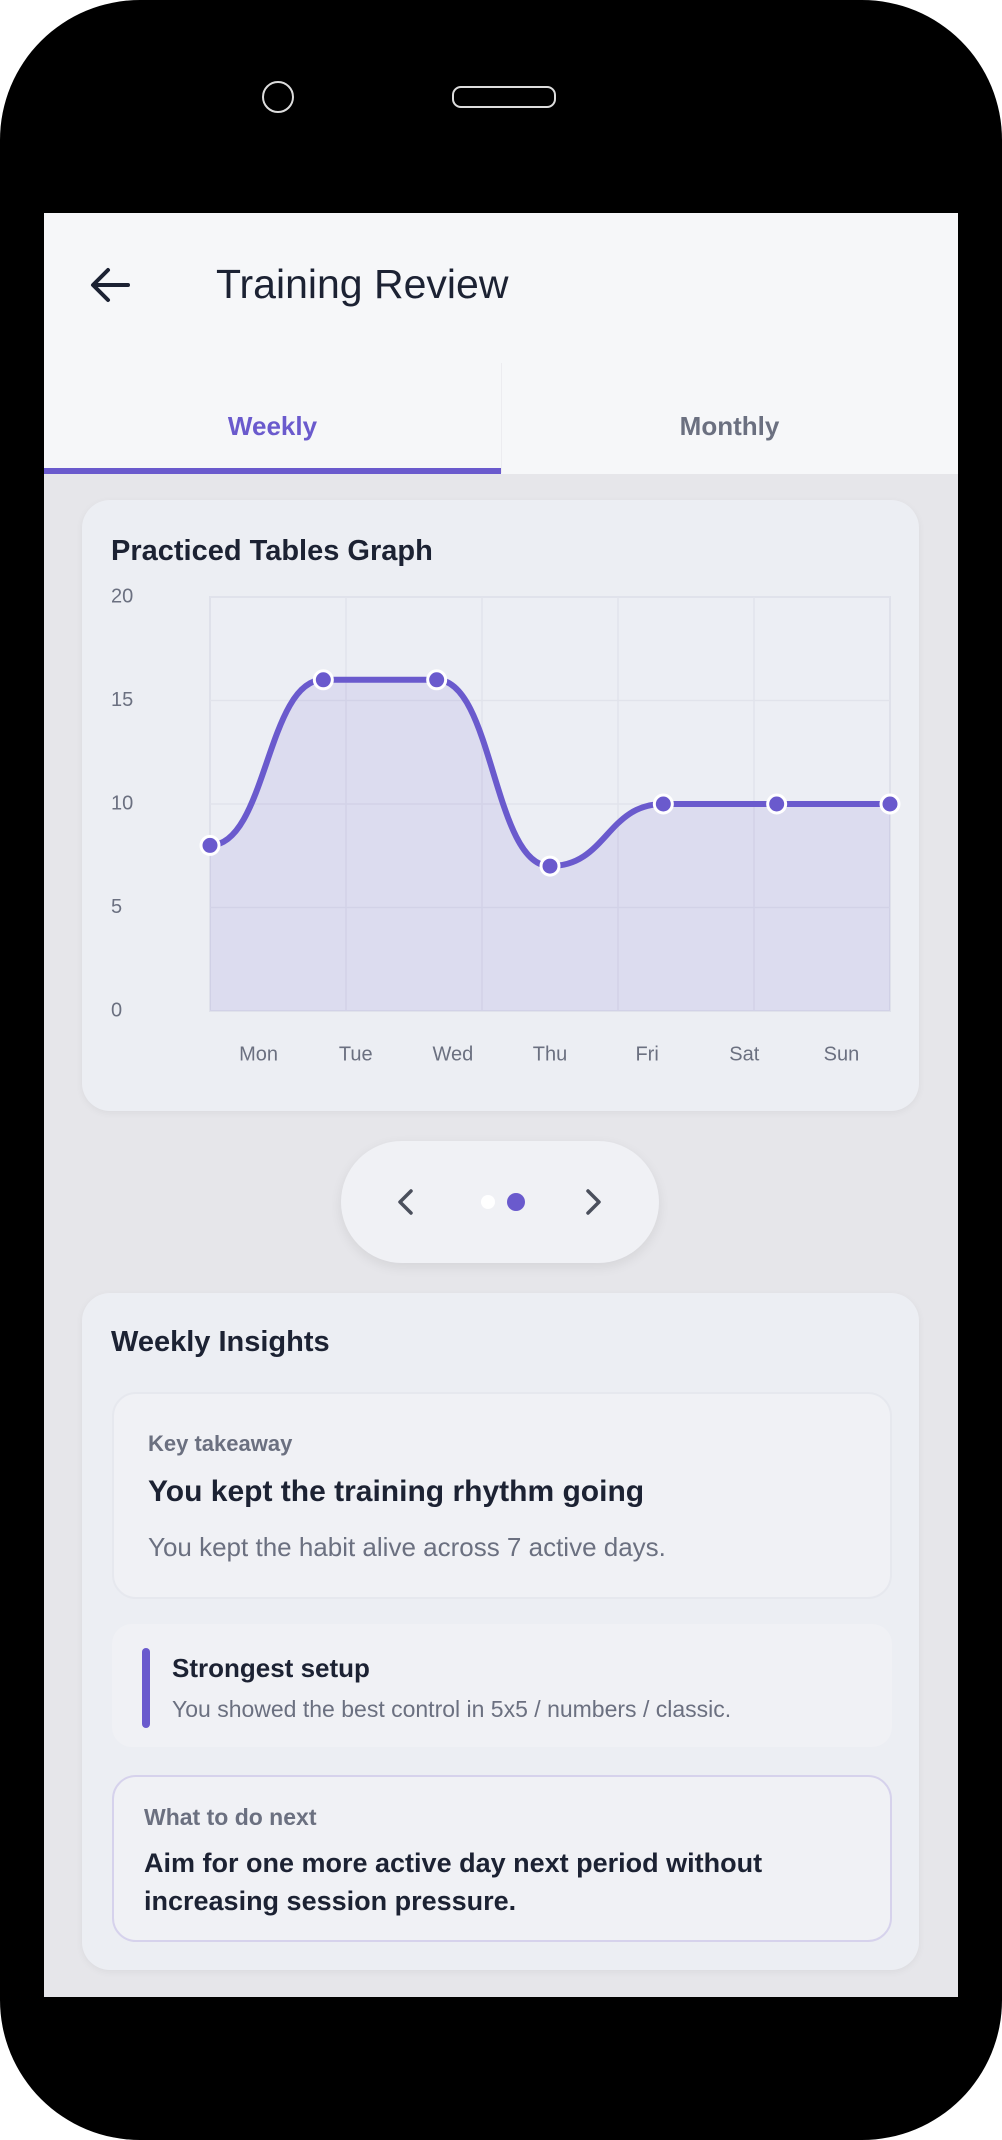  Describe the element at coordinates (549, 773) in the screenshot. I see `line` at that location.